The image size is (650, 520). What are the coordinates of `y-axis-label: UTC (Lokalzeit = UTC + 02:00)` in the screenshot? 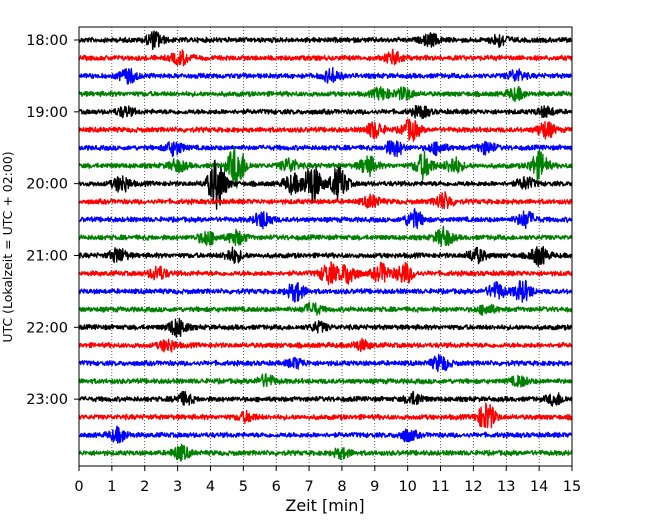 It's located at (7, 246).